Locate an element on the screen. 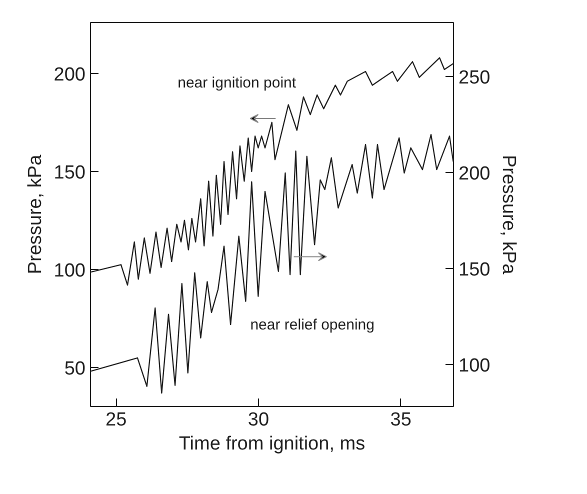 This screenshot has width=587, height=494. y-tick-label: 150 is located at coordinates (70, 173).